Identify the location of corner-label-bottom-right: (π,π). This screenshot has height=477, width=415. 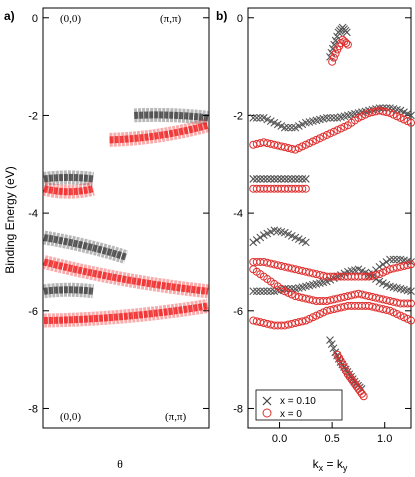
(176, 417).